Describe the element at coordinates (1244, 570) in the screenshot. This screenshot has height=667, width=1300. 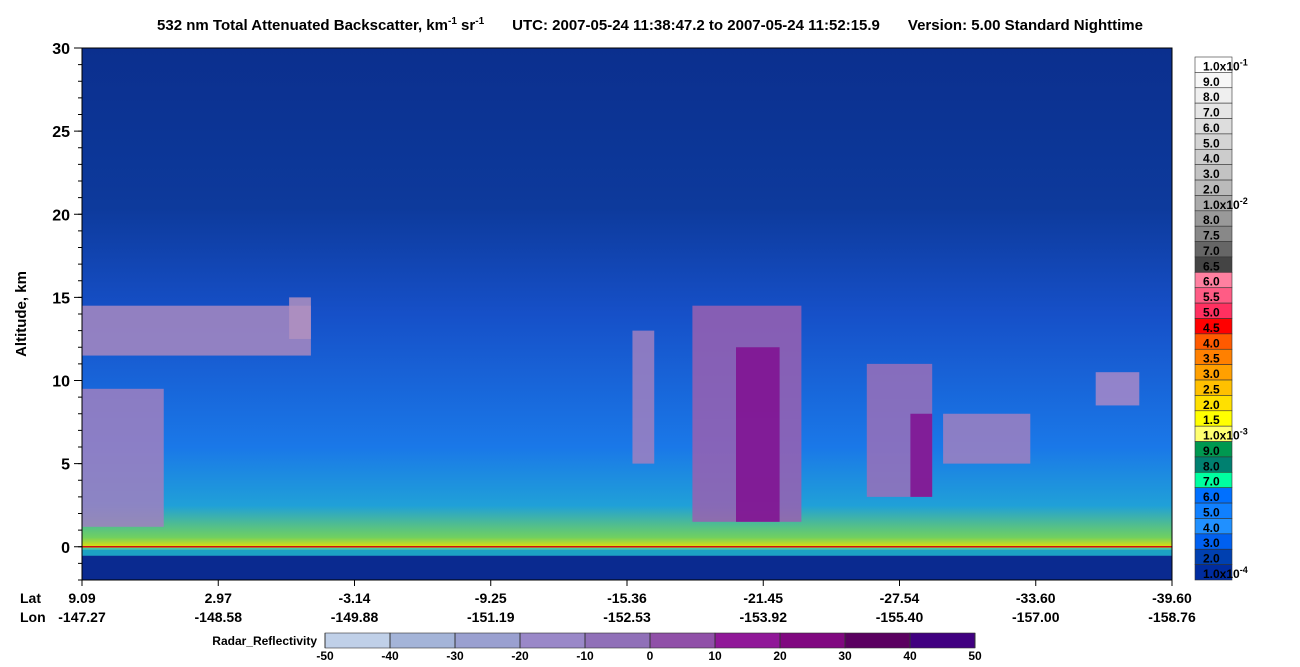
I see `colorbar-label-sup: -4` at that location.